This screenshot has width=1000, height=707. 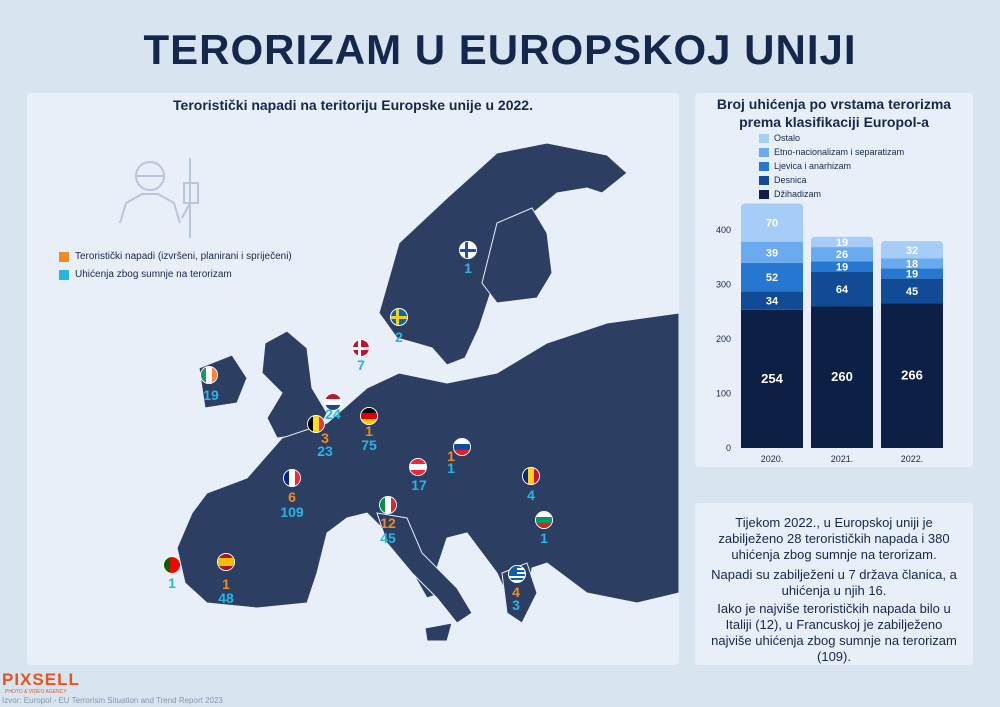 What do you see at coordinates (361, 348) in the screenshot?
I see `flag-denmark-icon` at bounding box center [361, 348].